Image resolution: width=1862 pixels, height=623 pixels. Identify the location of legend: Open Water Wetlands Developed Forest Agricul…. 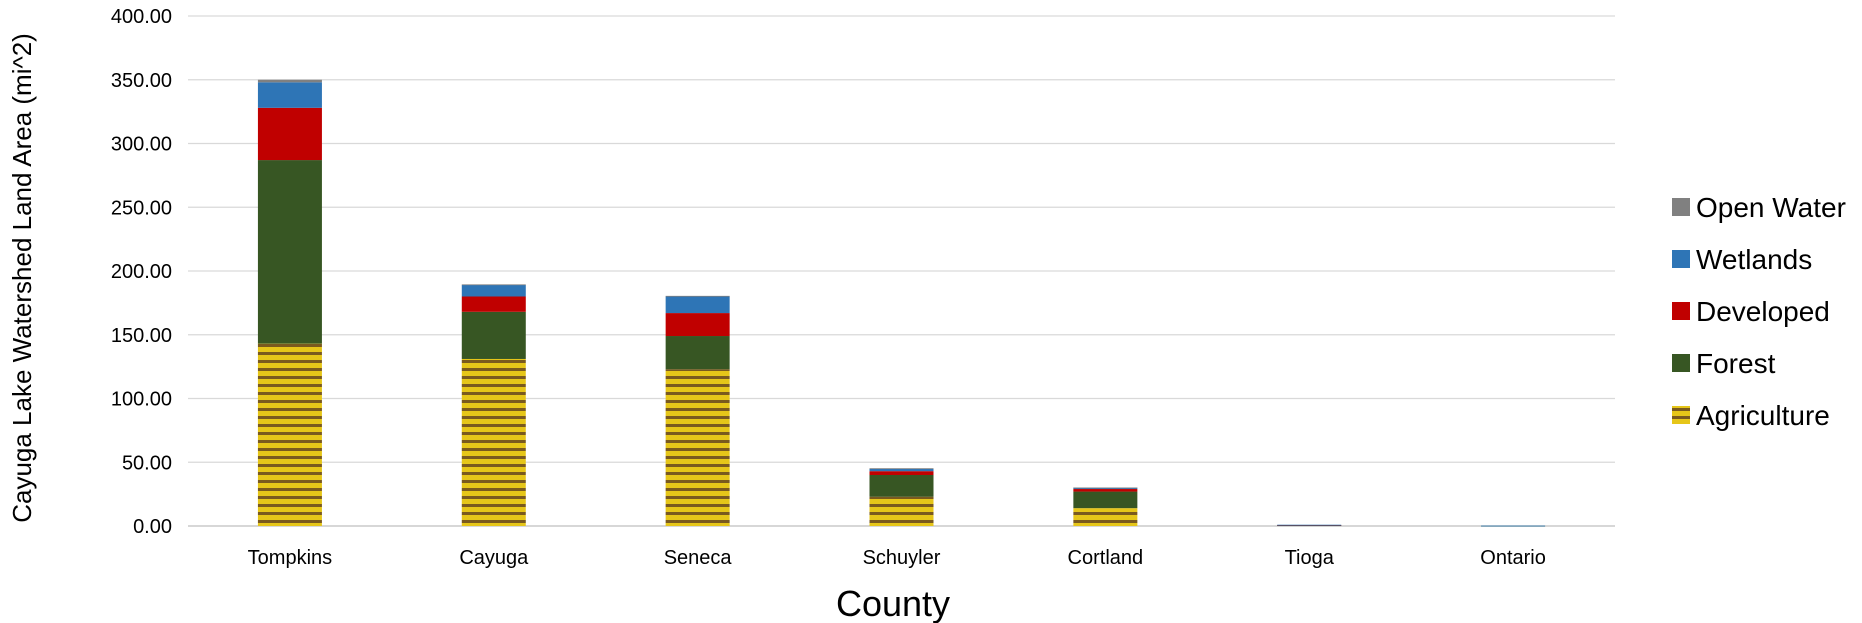
(1759, 311).